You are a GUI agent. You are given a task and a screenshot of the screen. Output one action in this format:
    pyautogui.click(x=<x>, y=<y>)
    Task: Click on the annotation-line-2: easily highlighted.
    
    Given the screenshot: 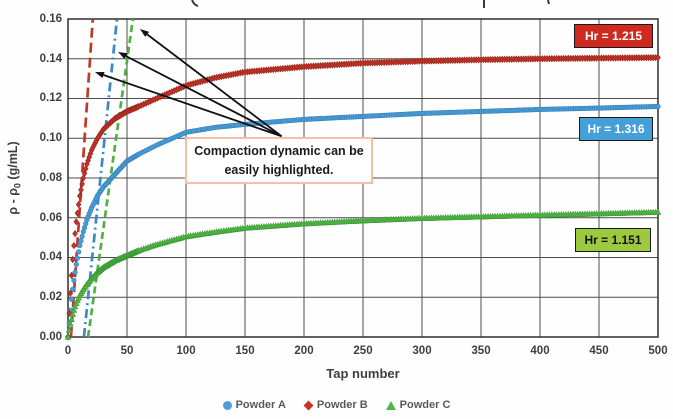 What is the action you would take?
    pyautogui.click(x=279, y=169)
    